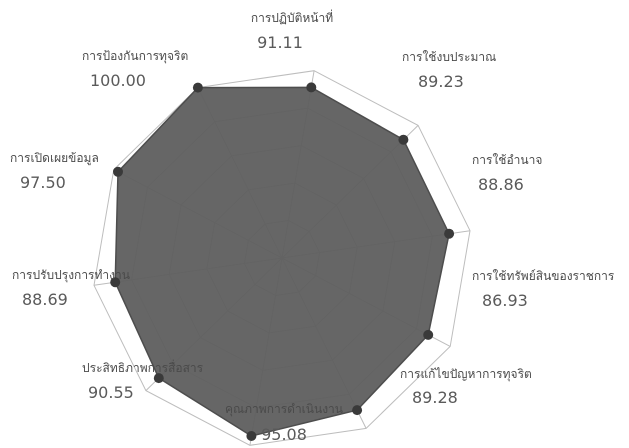 The width and height of the screenshot is (629, 448). Describe the element at coordinates (143, 367) in the screenshot. I see `category-label-7: ประสิทธิภาพการสื่อสาร` at that location.